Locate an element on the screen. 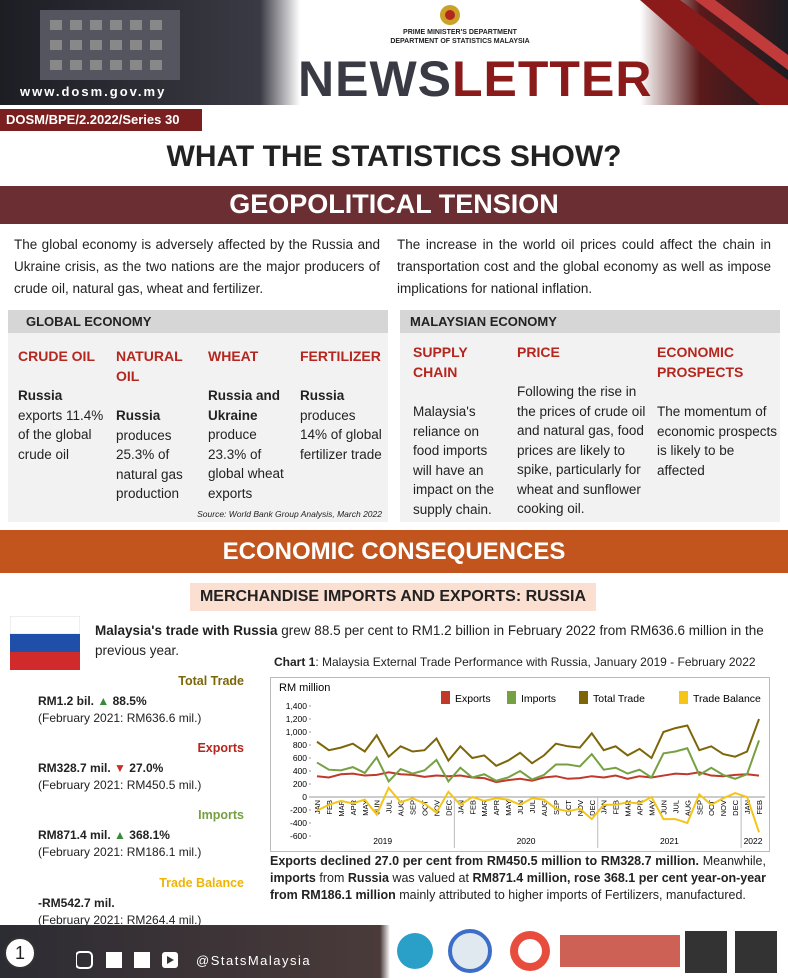  footer: 1 @StatsMalaysia is located at coordinates (394, 951).